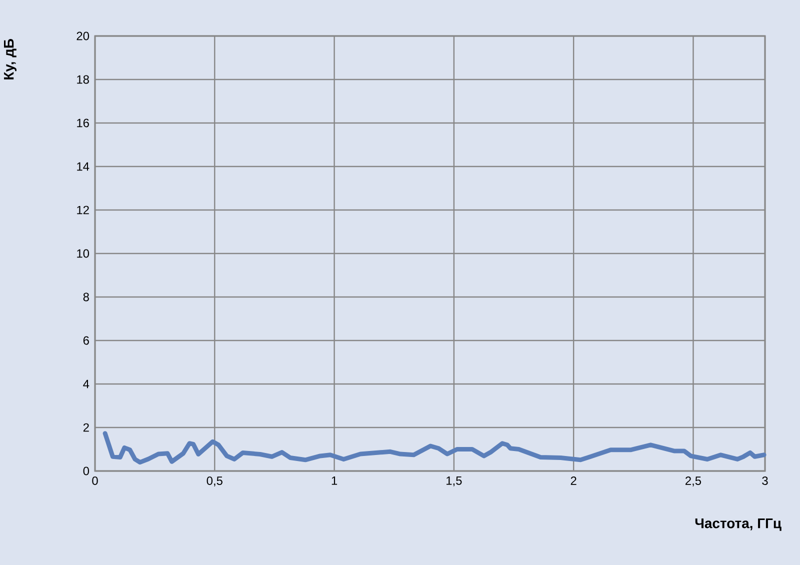  Describe the element at coordinates (434, 448) in the screenshot. I see `line-series` at that location.